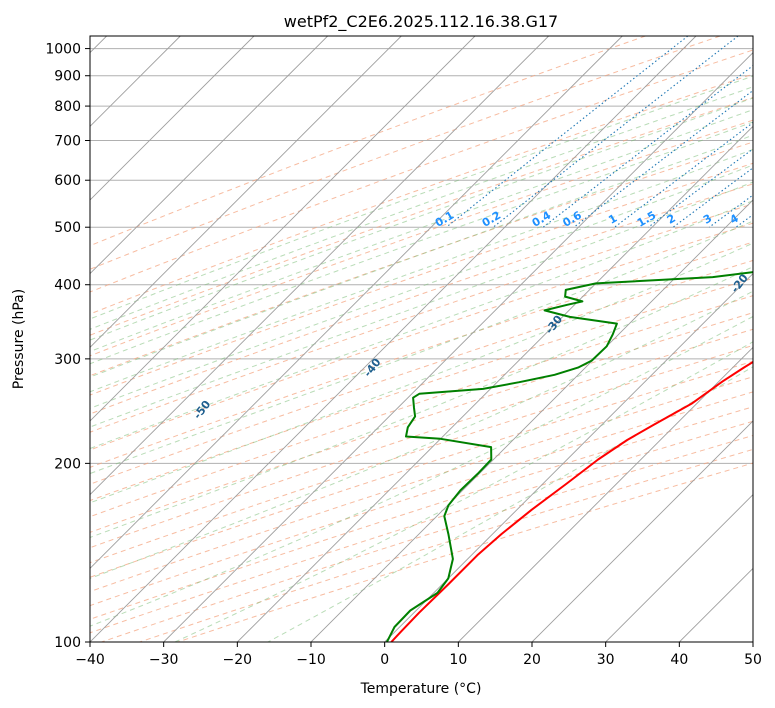 The width and height of the screenshot is (775, 708). Describe the element at coordinates (67, 286) in the screenshot. I see `y-tick-label: 400` at that location.